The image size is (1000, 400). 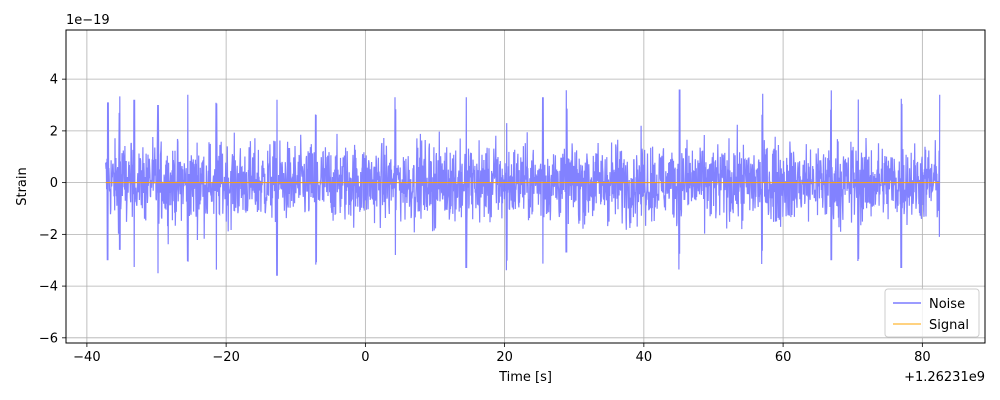 I want to click on x-axis-label: Time [s], so click(x=525, y=377).